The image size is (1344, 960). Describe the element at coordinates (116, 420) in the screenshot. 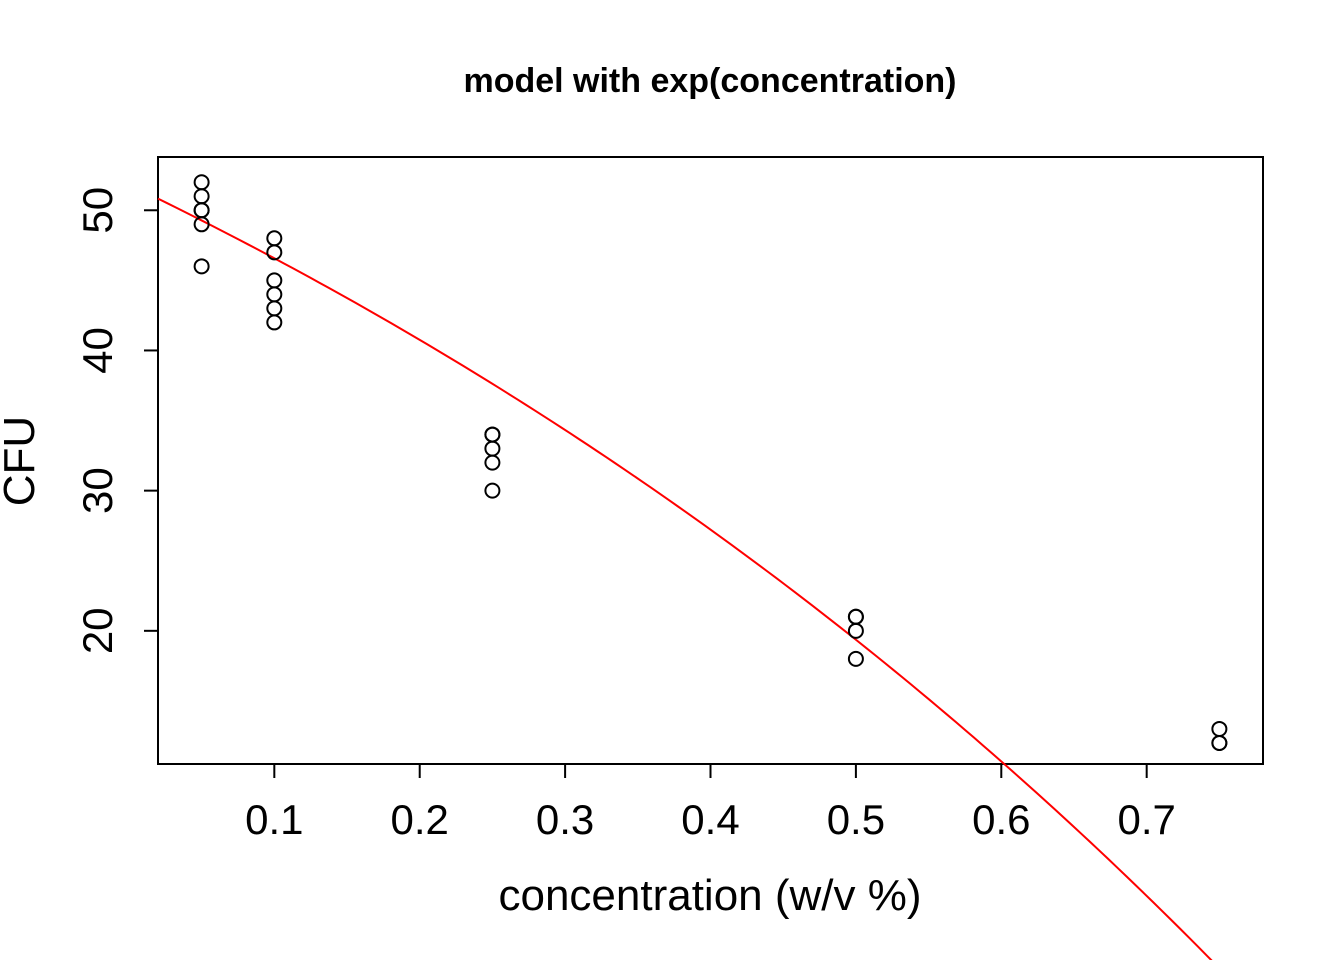

I see `y-axis: 20 30 40 50` at that location.